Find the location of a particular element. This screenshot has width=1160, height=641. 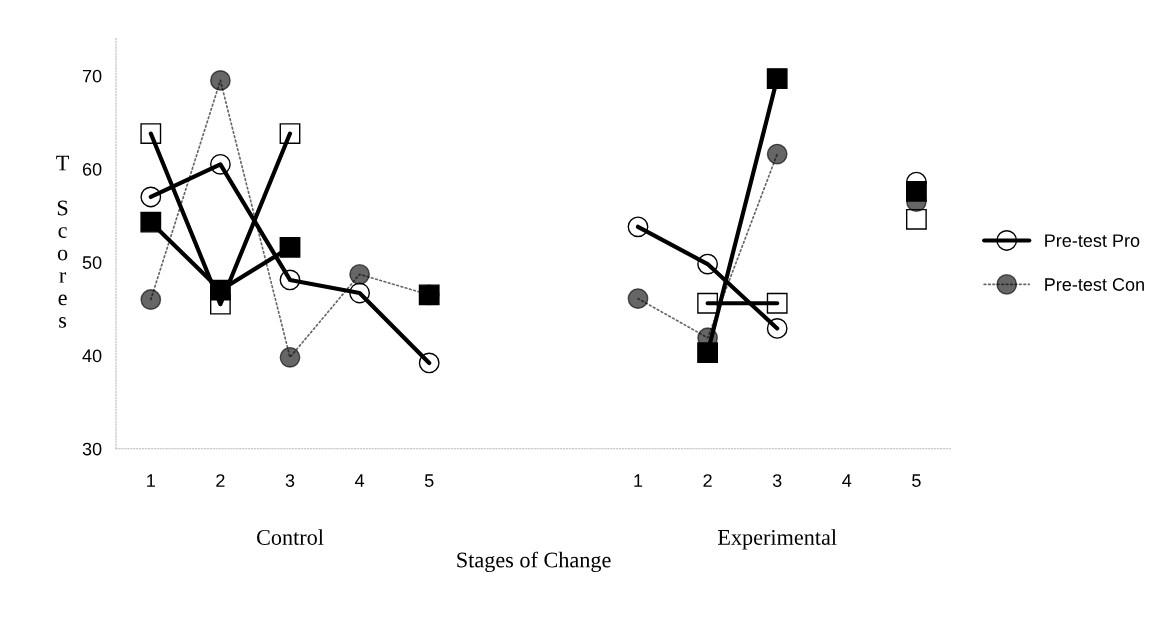

text: Control is located at coordinates (290, 537).